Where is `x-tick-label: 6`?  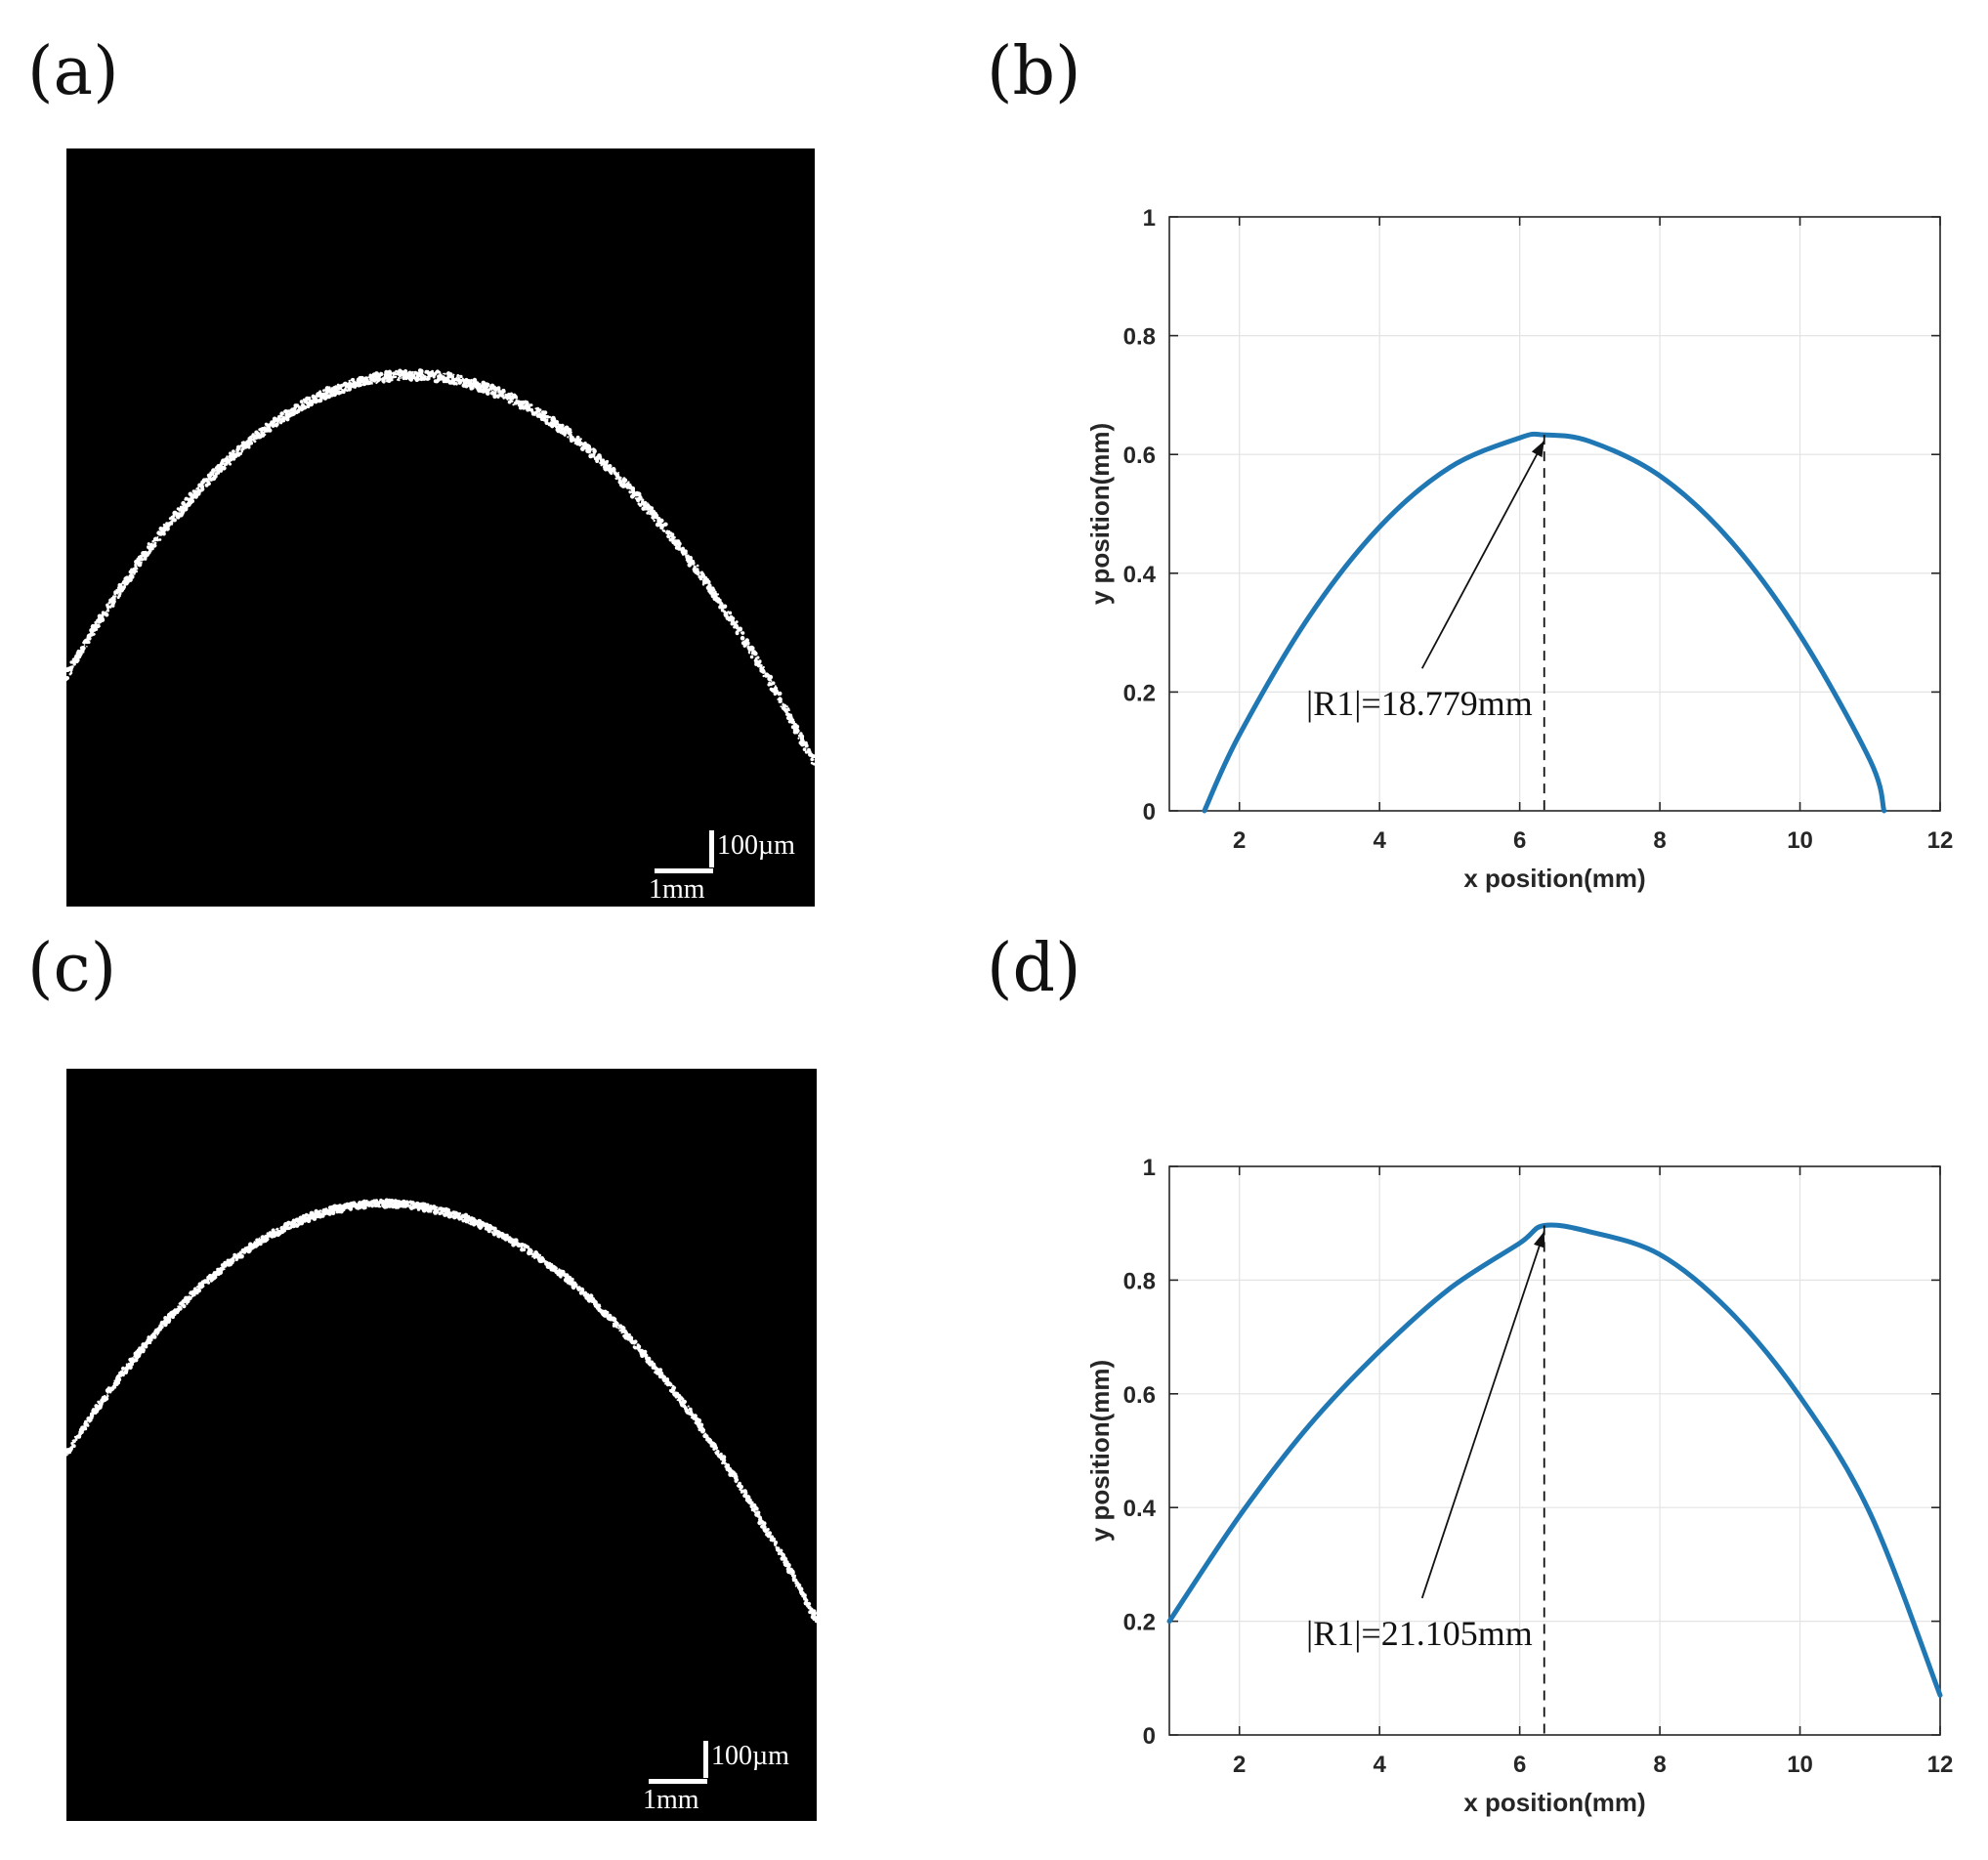
x-tick-label: 6 is located at coordinates (1519, 1765).